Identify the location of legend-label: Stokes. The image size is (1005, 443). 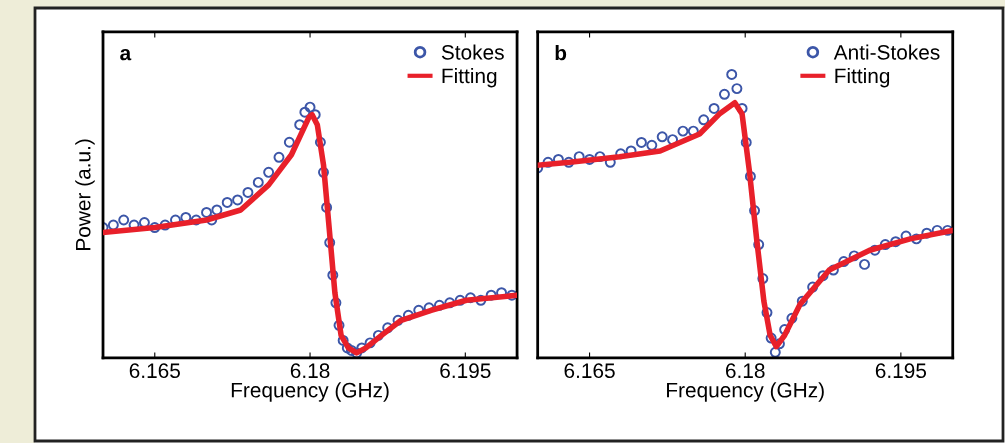
(472, 52).